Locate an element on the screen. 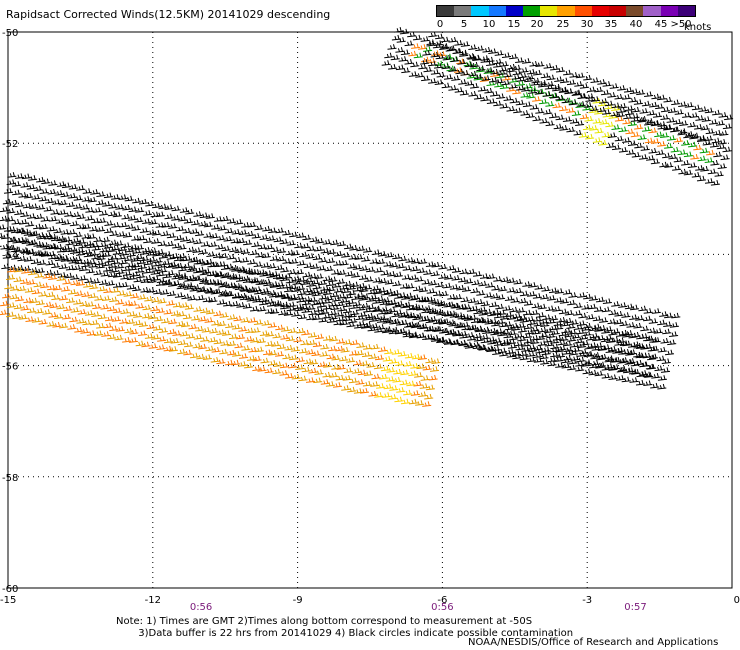  legend-swatch is located at coordinates (532, 11).